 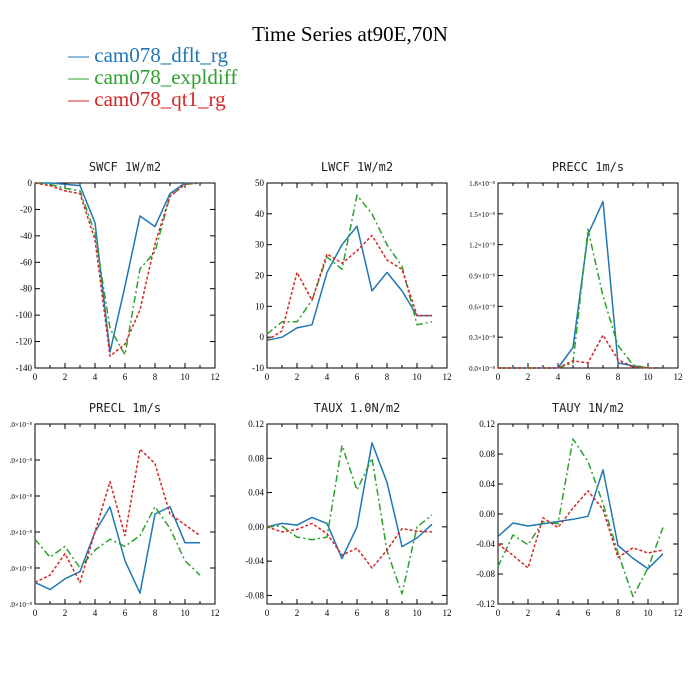 What do you see at coordinates (485, 604) in the screenshot?
I see `y-tick-label: -0.12` at bounding box center [485, 604].